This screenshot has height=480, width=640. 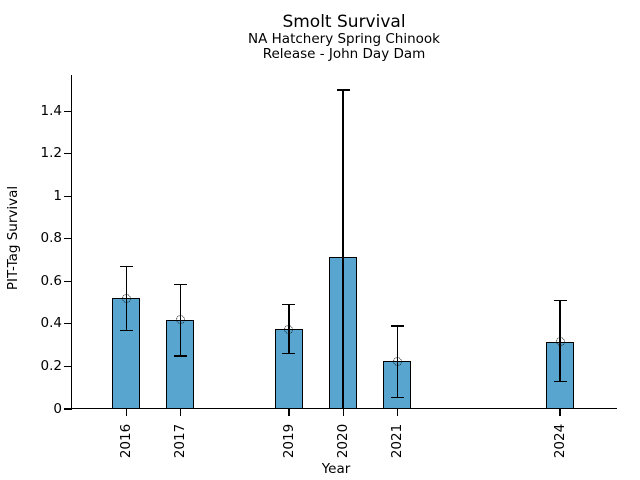 I want to click on y-tick-label: 0.2, so click(x=51, y=365).